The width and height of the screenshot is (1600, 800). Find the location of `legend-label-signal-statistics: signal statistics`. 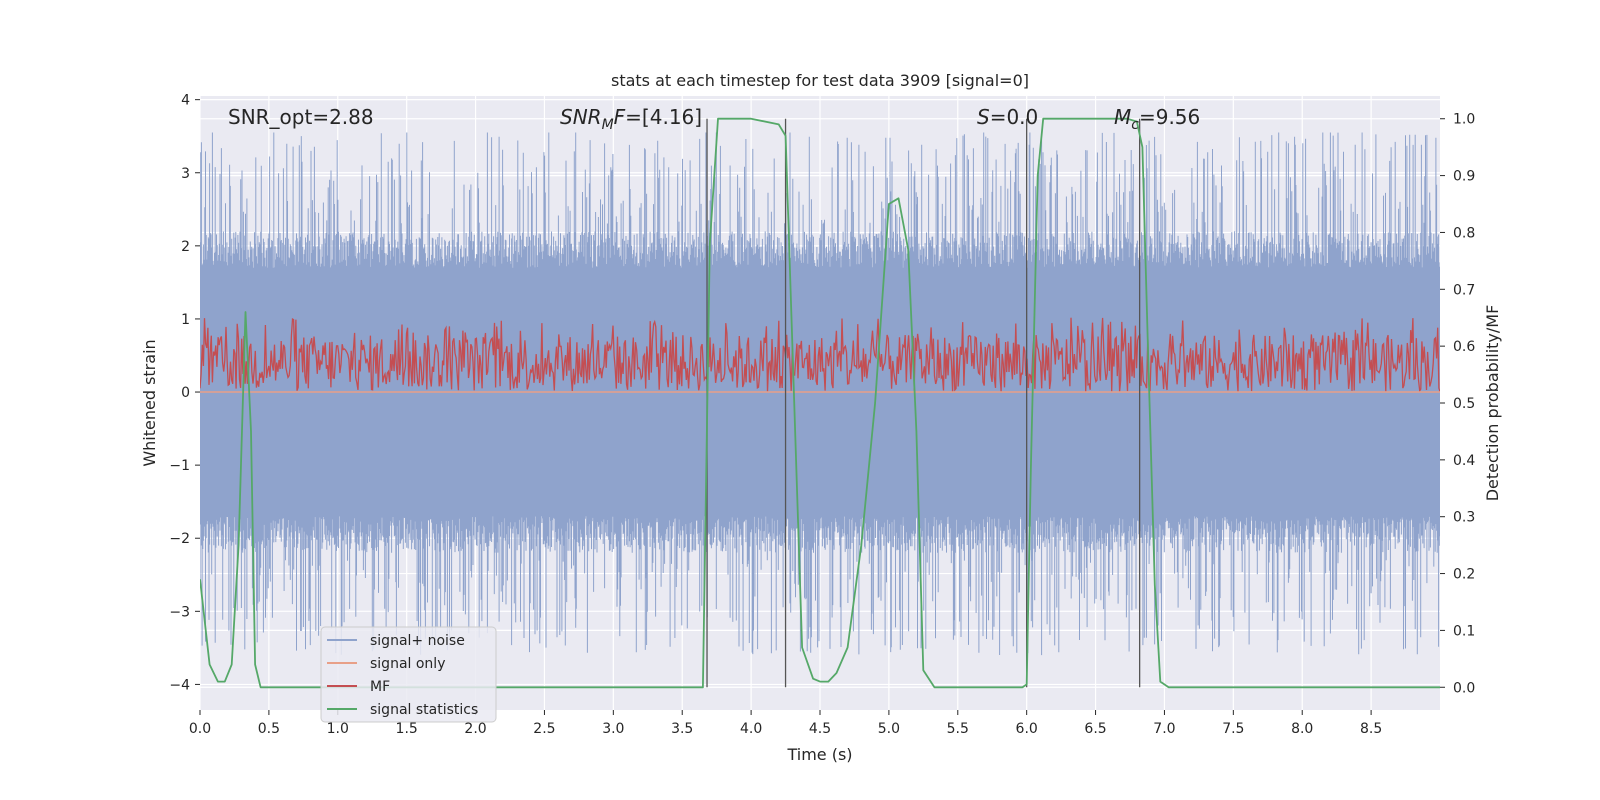

legend-label-signal-statistics: signal statistics is located at coordinates (424, 710).